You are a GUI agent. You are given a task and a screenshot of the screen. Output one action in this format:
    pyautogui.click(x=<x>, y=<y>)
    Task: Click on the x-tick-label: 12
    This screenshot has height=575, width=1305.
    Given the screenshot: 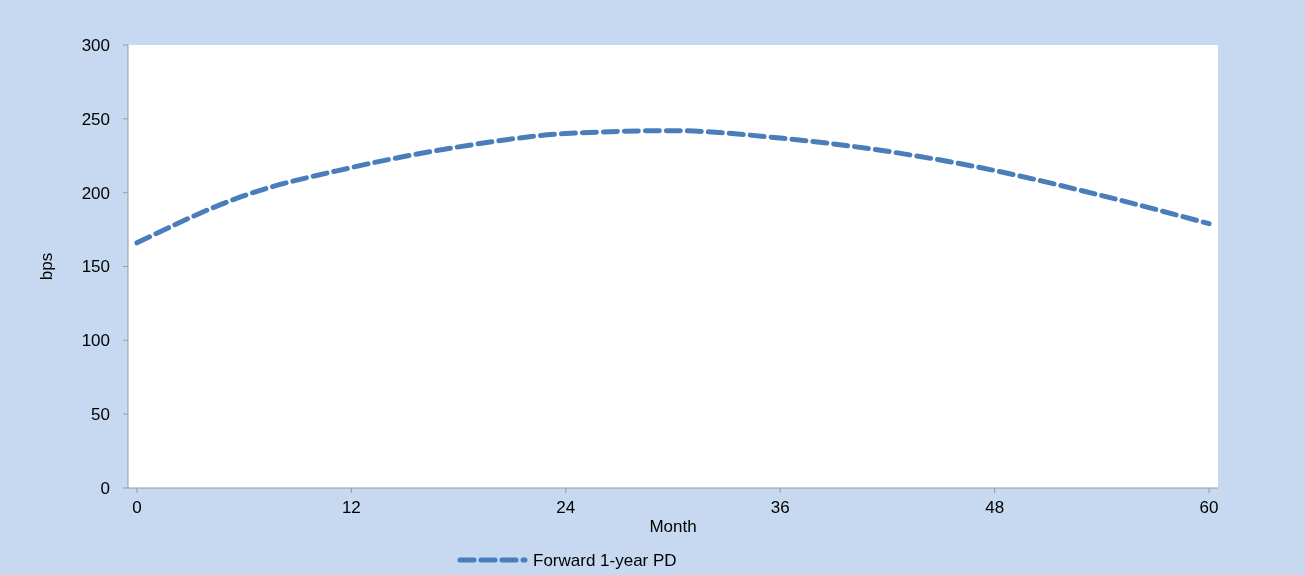 What is the action you would take?
    pyautogui.click(x=351, y=507)
    